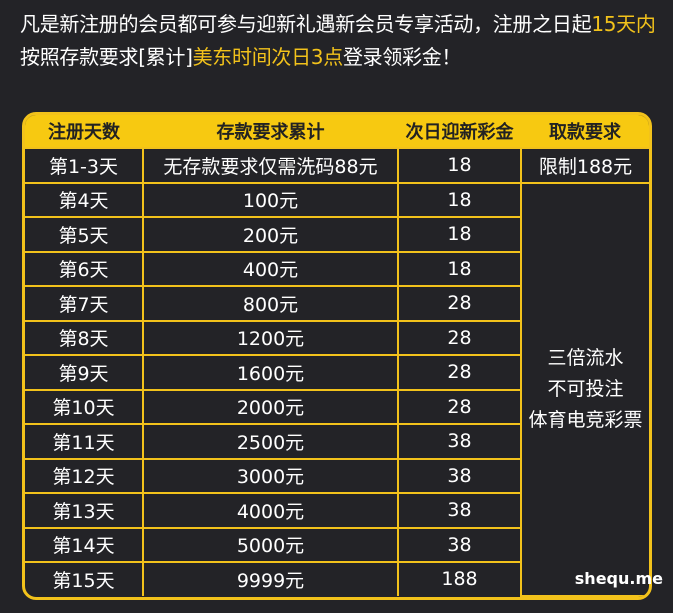 The width and height of the screenshot is (673, 613). I want to click on cell-day: 第11天, so click(84, 441).